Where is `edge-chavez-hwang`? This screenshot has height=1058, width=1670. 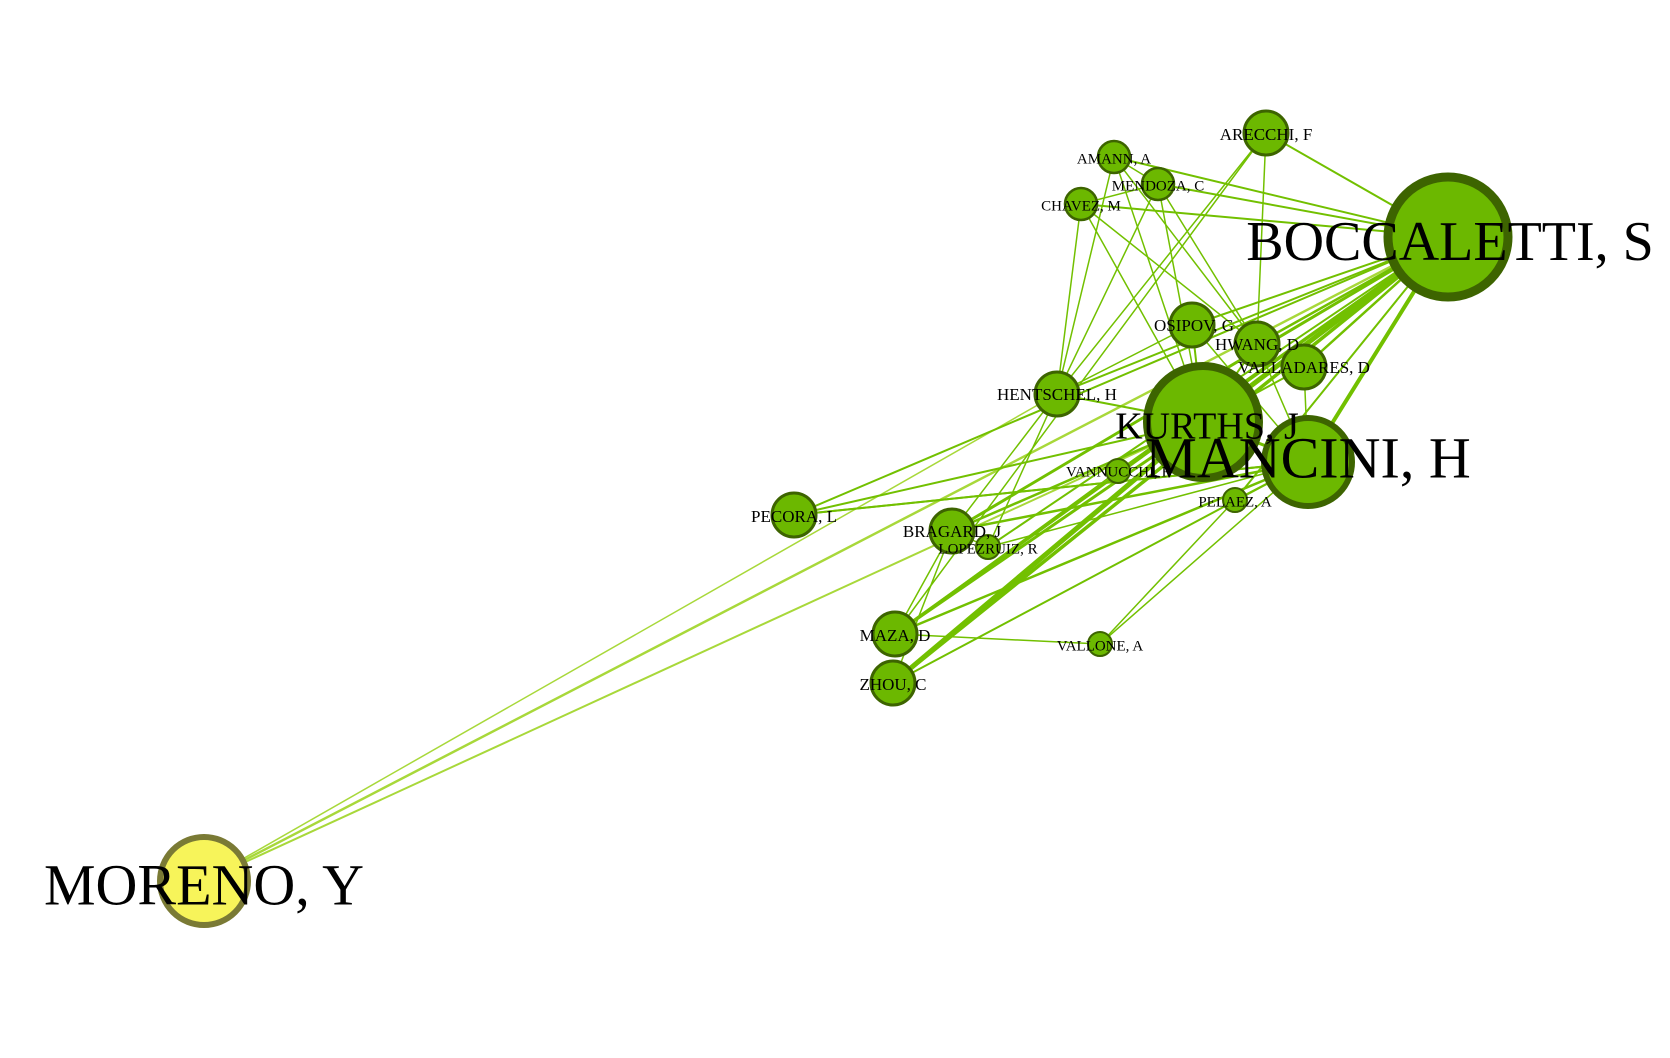
edge-chavez-hwang is located at coordinates (1169, 274).